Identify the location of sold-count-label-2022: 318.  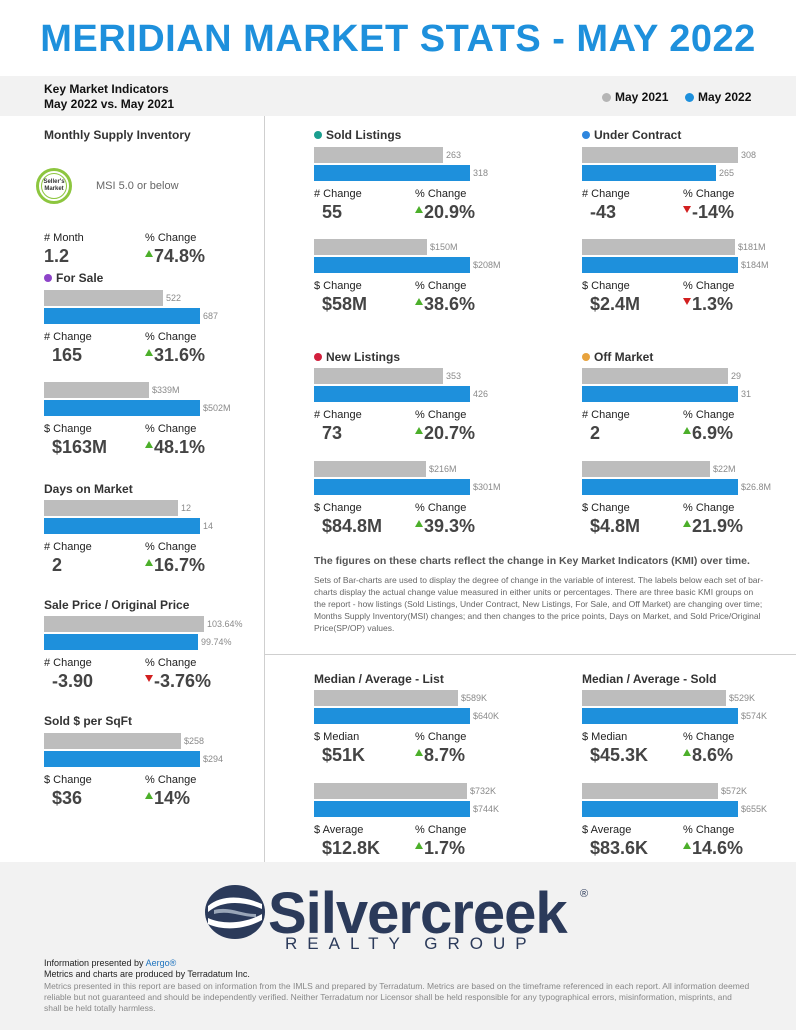
(481, 173).